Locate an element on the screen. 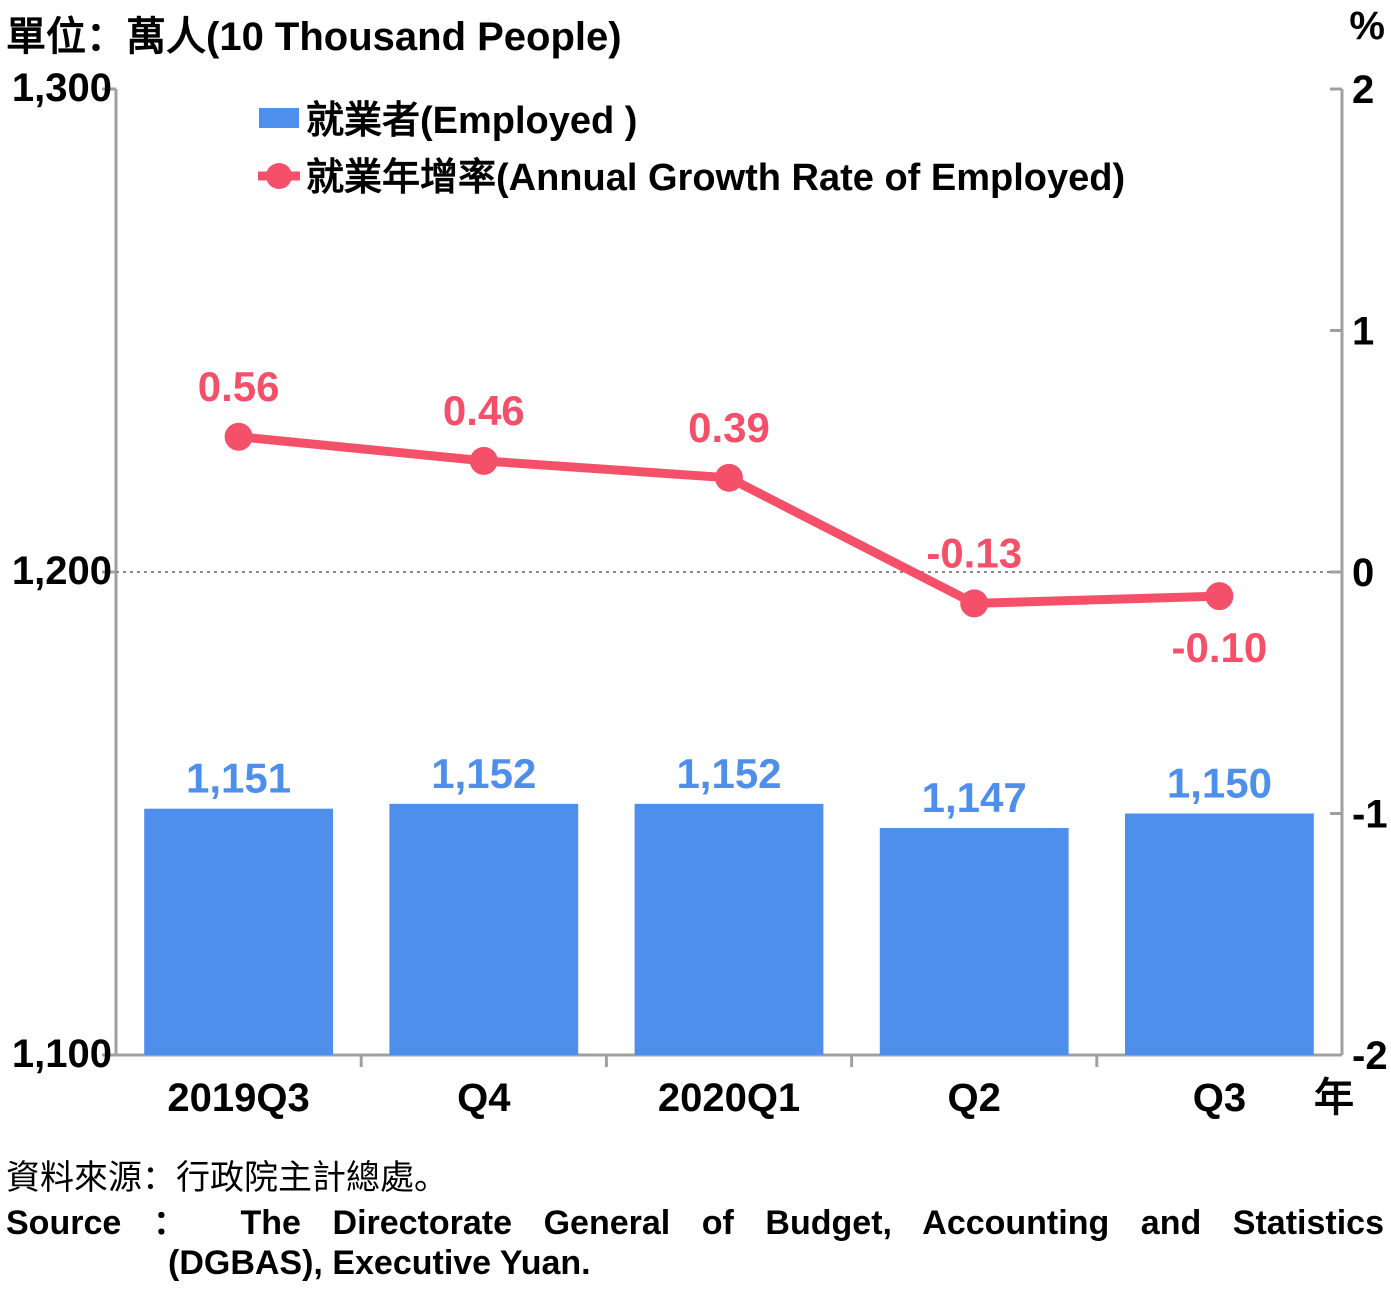 This screenshot has height=1289, width=1391. x-category-label: Q3 is located at coordinates (1219, 1098).